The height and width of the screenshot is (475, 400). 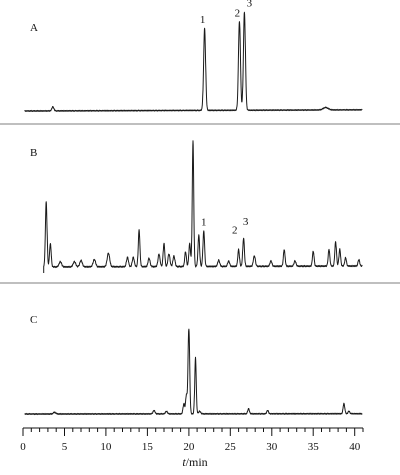 I want to click on panel-label: A, so click(x=34, y=28).